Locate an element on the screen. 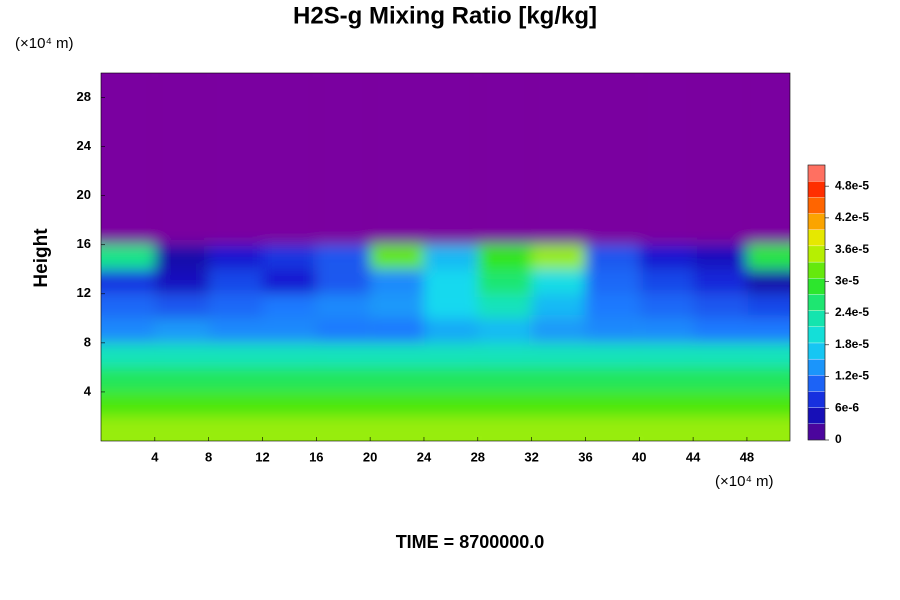 The width and height of the screenshot is (900, 600). colorbar-tick-label: 1.8e-5 is located at coordinates (852, 344).